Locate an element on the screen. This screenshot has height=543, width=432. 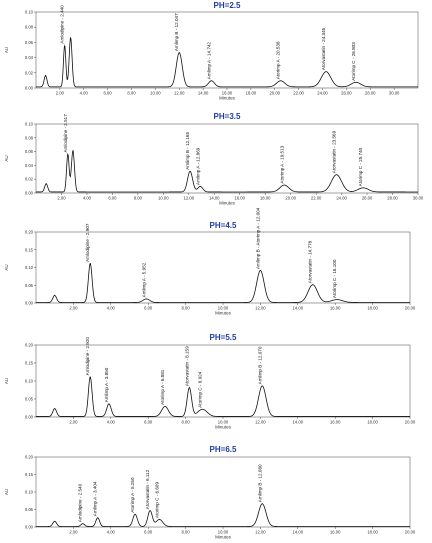
y-tick-label: 0.08 is located at coordinates (29, 27).